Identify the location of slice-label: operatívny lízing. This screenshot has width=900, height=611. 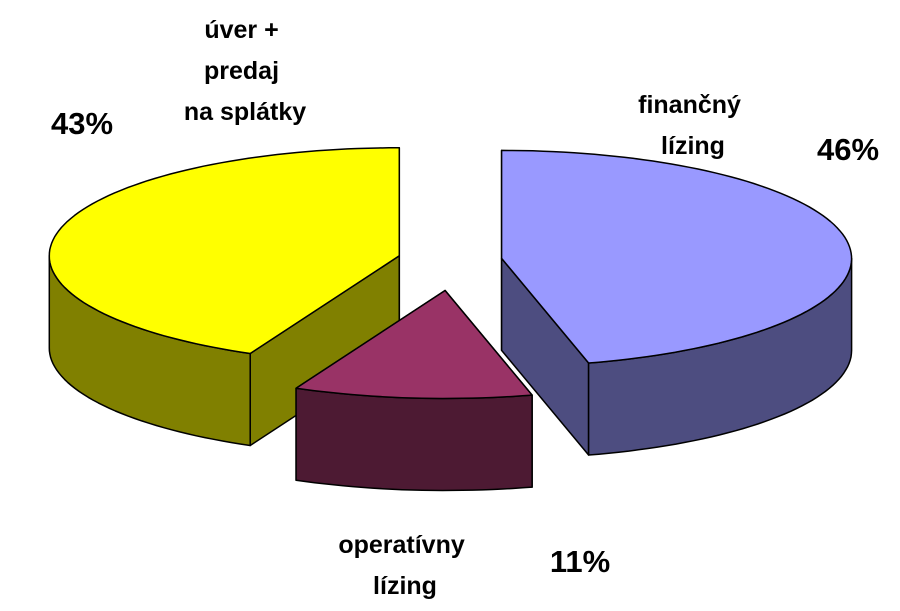
(404, 565).